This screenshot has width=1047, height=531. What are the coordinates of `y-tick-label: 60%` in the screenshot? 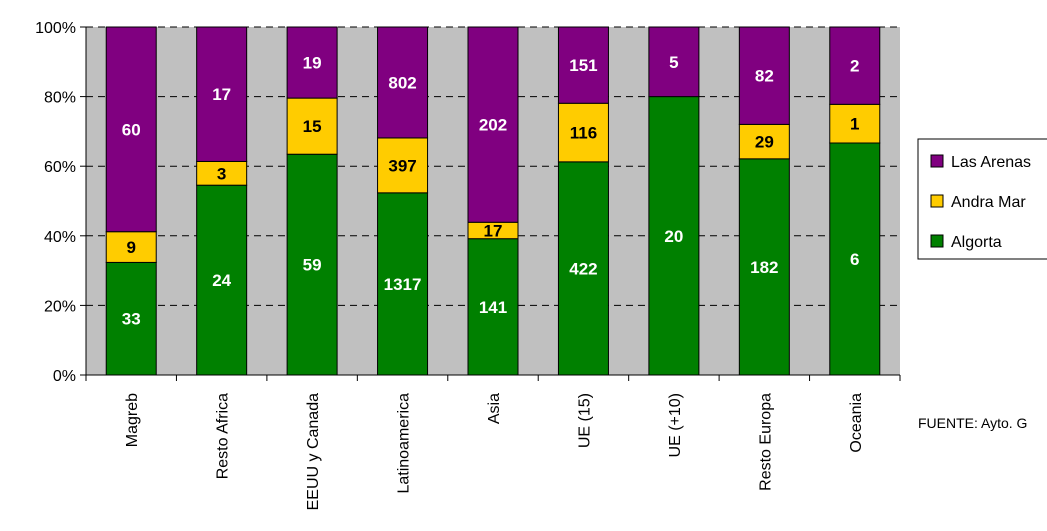 It's located at (60, 167).